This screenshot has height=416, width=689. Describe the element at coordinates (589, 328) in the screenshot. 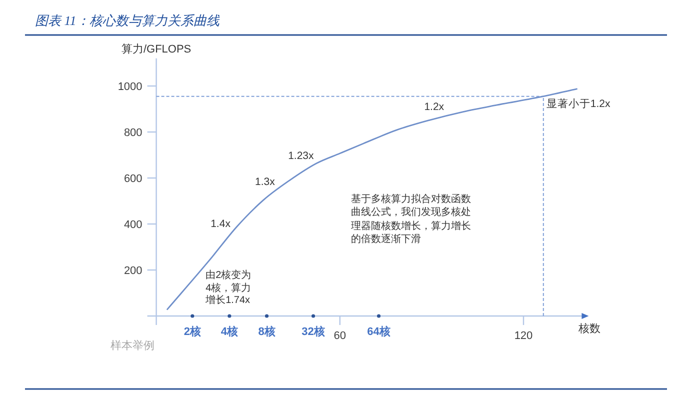

I see `x-axis-title: 核数` at that location.